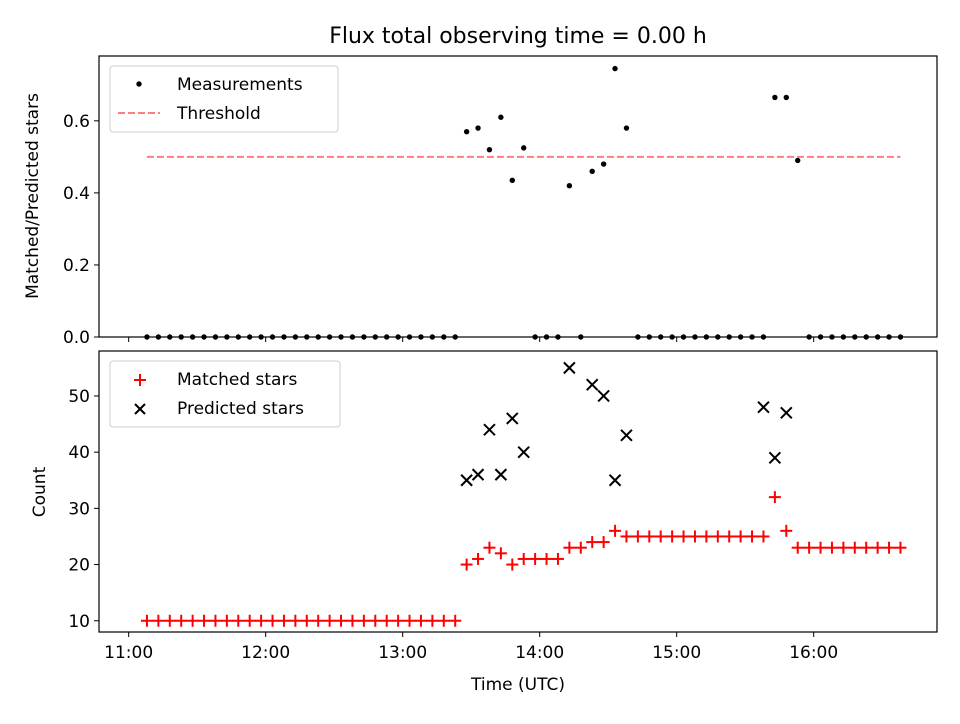 The width and height of the screenshot is (960, 724). I want to click on bottom-y-axis-label: Count, so click(40, 491).